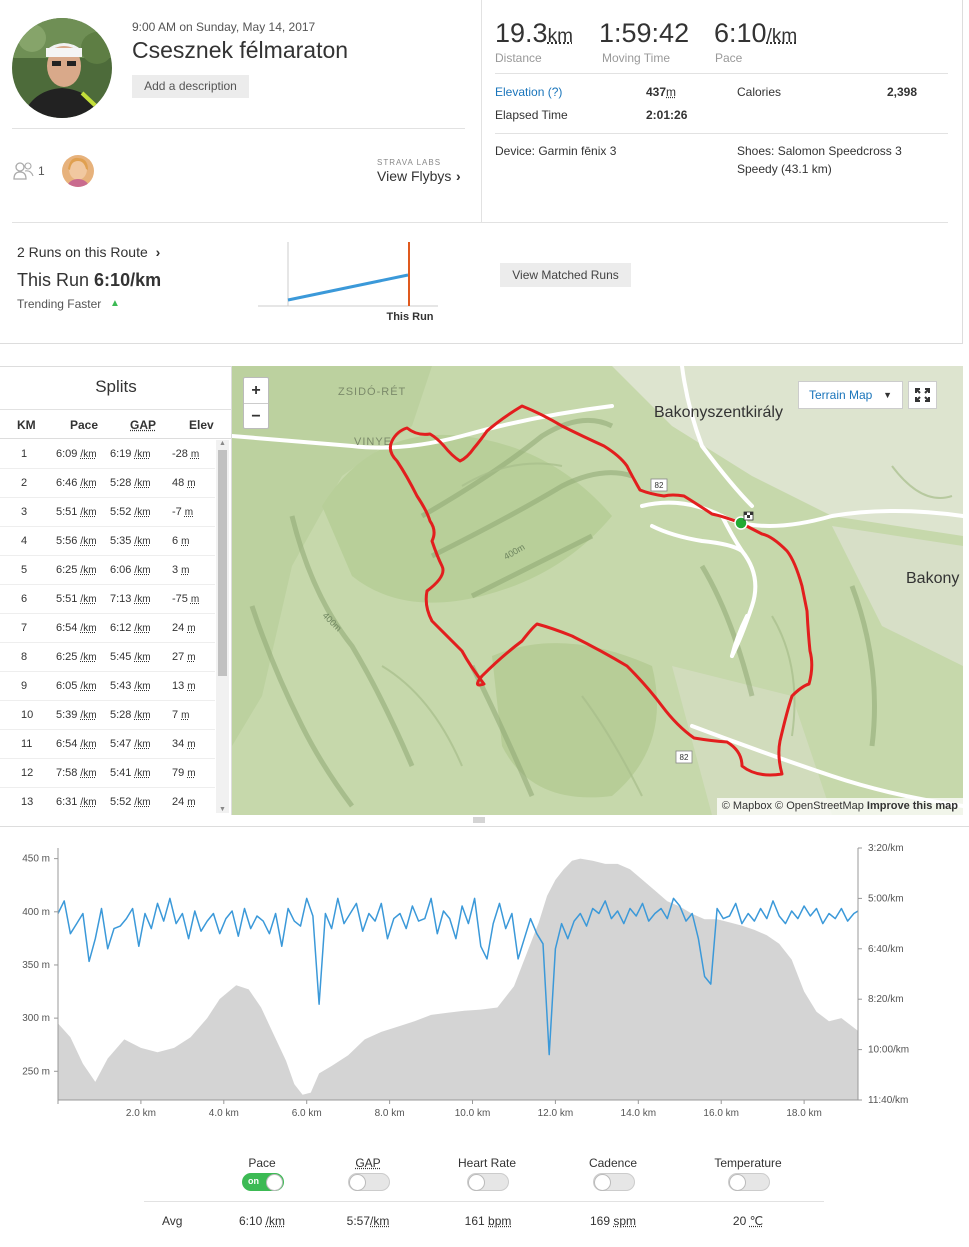 The width and height of the screenshot is (969, 1247). What do you see at coordinates (886, 898) in the screenshot?
I see `y-right-tick-label: 5:00/km` at bounding box center [886, 898].